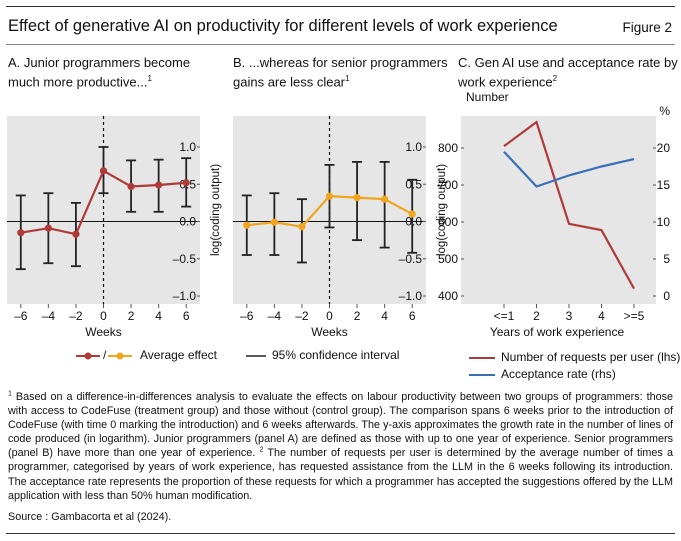 This screenshot has width=681, height=541. I want to click on panel-b-x-tick-label: 0, so click(329, 316).